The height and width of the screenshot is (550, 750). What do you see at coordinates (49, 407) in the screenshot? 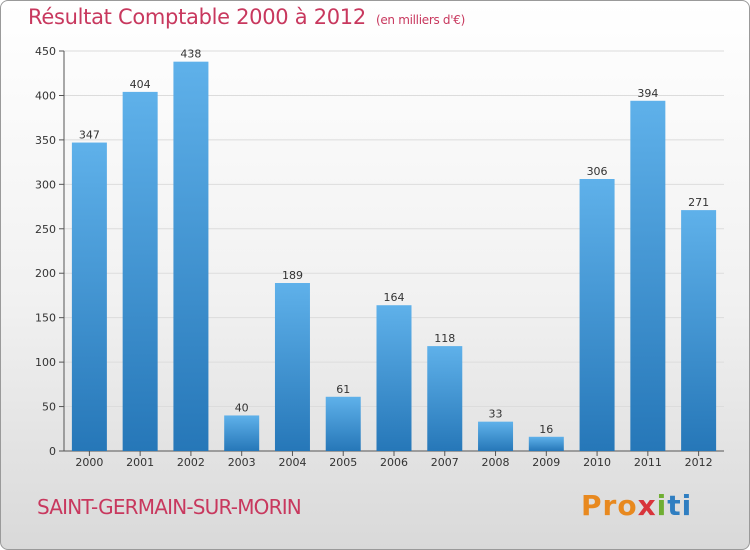
I see `y-tick-label: 50` at bounding box center [49, 407].